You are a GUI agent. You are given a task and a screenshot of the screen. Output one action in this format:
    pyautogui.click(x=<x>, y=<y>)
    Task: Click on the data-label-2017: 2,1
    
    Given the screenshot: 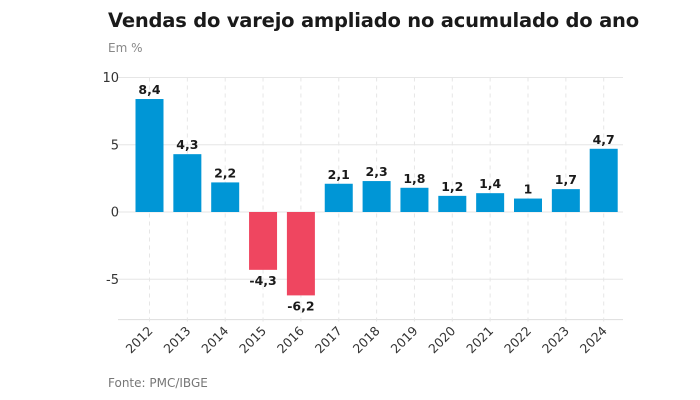 What is the action you would take?
    pyautogui.click(x=339, y=174)
    